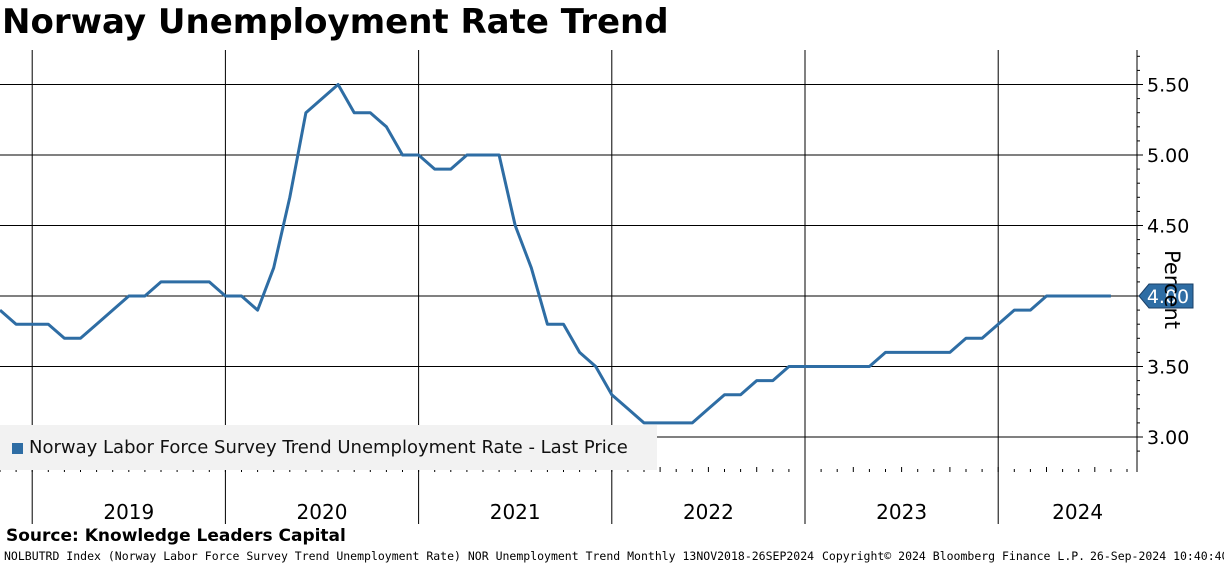  I want to click on y-tick-label: 3.50, so click(1168, 368).